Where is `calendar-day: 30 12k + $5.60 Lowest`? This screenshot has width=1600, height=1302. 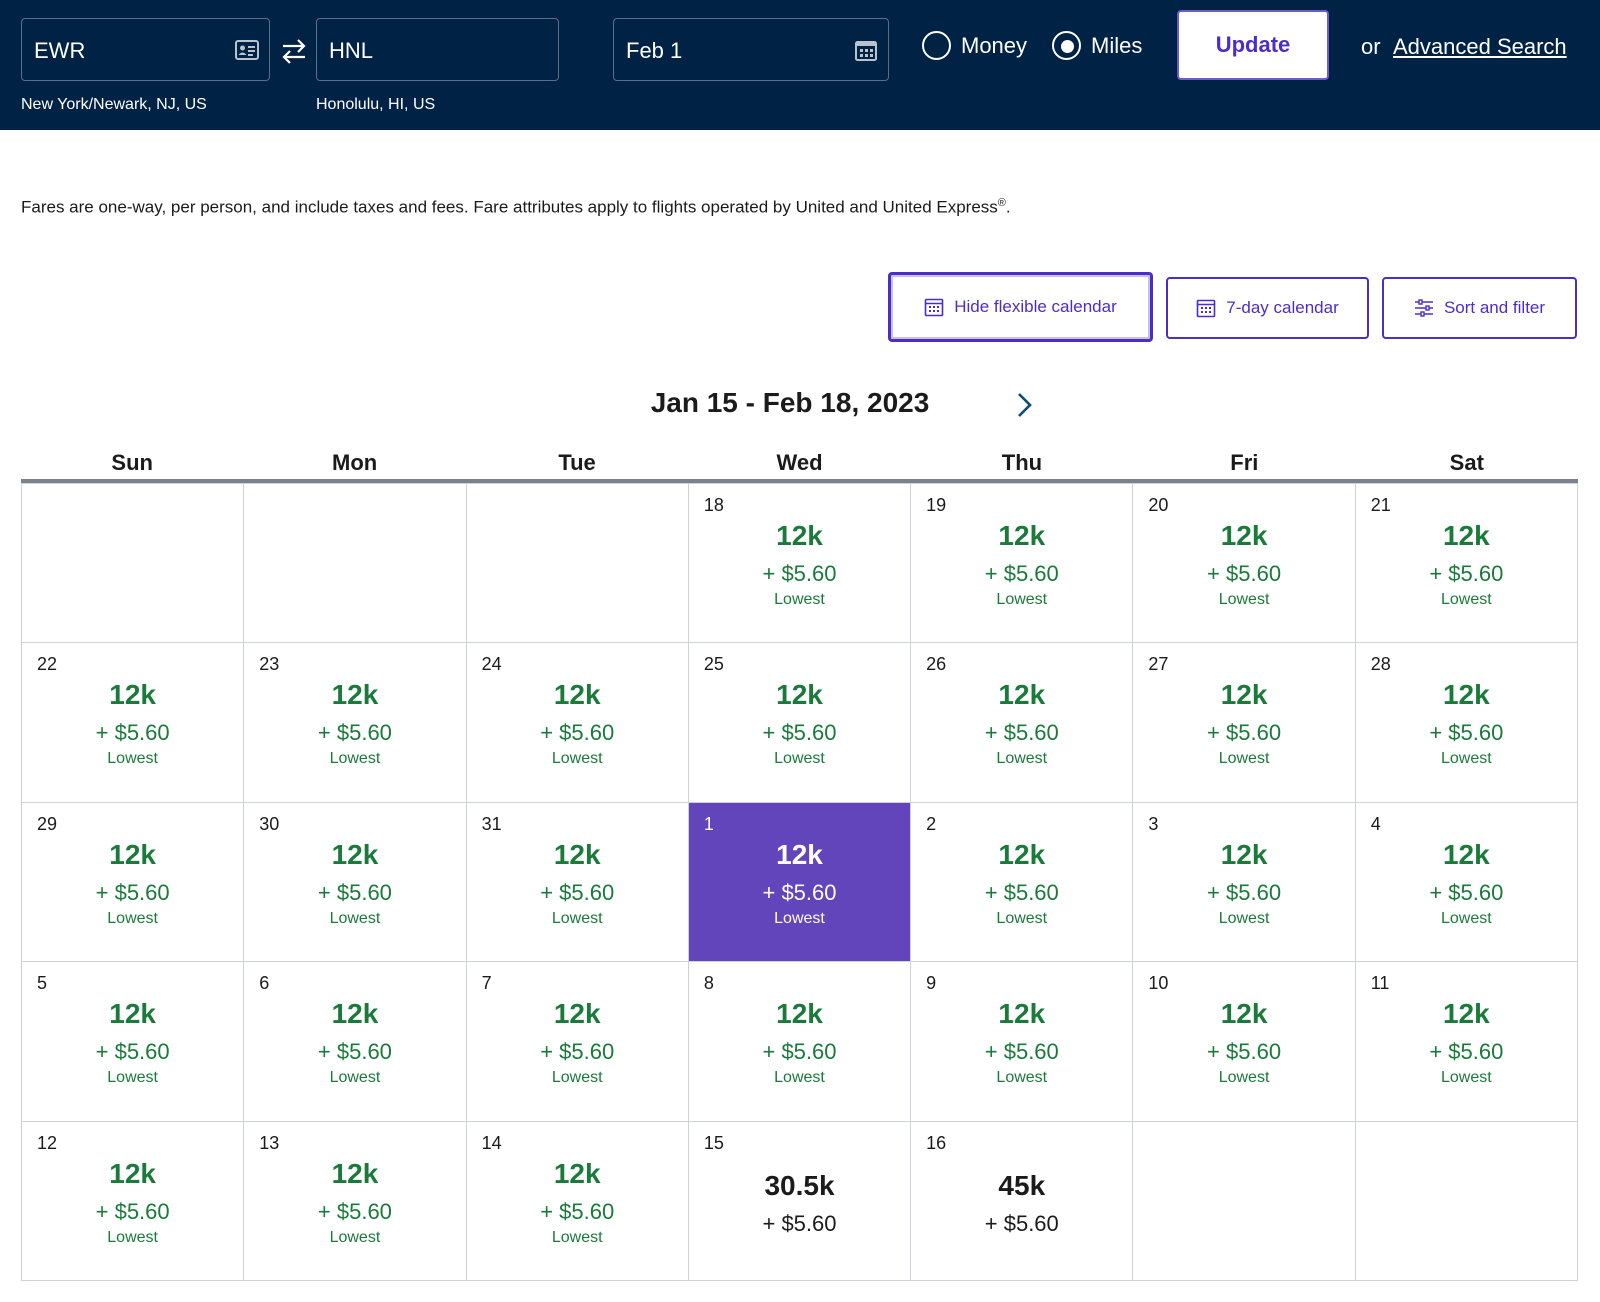 calendar-day: 30 12k + $5.60 Lowest is located at coordinates (355, 882).